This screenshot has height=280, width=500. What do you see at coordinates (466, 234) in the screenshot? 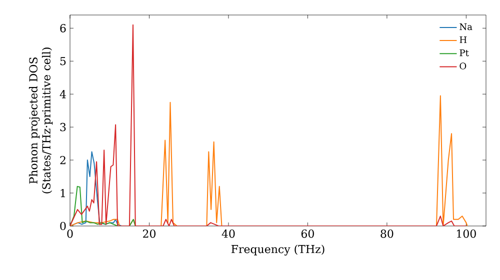
I see `x-tick-label: 100` at bounding box center [466, 234].